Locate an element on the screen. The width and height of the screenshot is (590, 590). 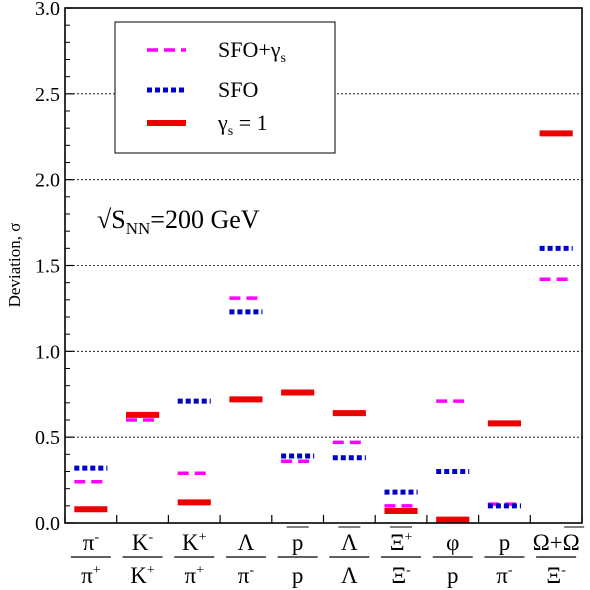
x-tick-label: p π- is located at coordinates (504, 559).